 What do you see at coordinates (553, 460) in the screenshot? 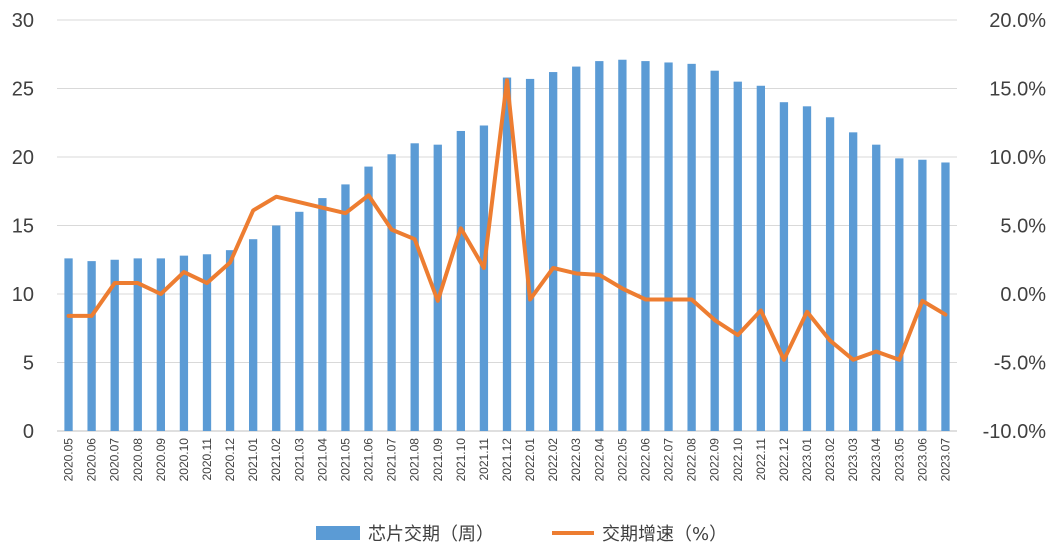
I see `x-tick-label: 2022.02` at bounding box center [553, 460].